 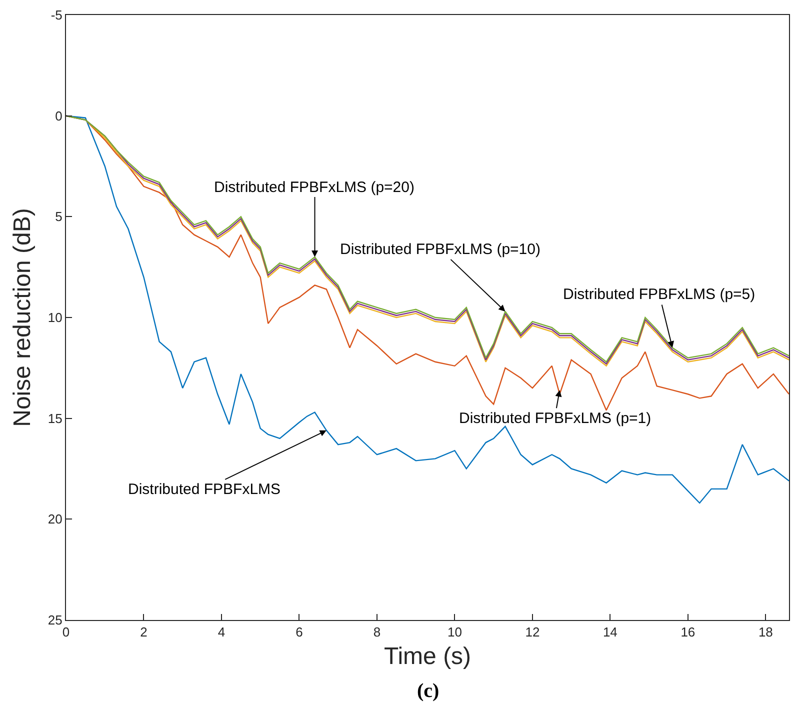 I want to click on annotation: Distributed FPBFxLMS (p=5), so click(x=659, y=294).